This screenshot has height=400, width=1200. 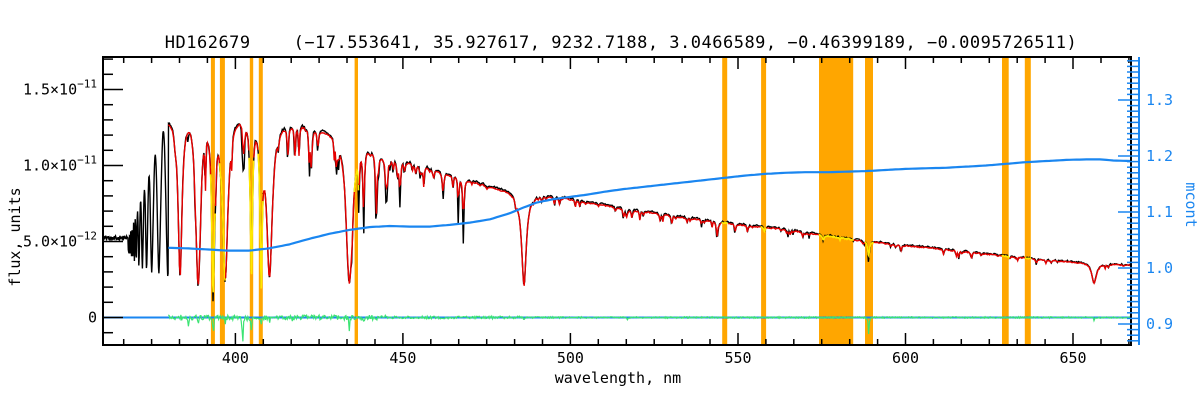 What do you see at coordinates (570, 358) in the screenshot?
I see `x-tick-label: 500` at bounding box center [570, 358].